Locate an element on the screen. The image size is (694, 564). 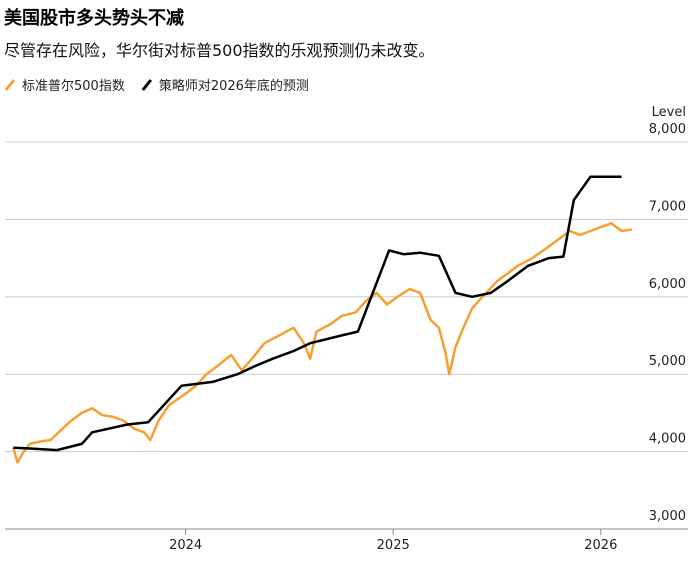
x-tick-label: 2026 is located at coordinates (600, 545).